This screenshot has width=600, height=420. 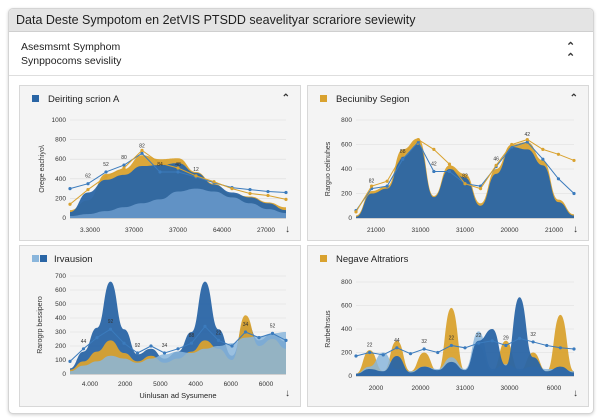 What do you see at coordinates (266, 384) in the screenshot?
I see `x-tick-label: 6000` at bounding box center [266, 384].